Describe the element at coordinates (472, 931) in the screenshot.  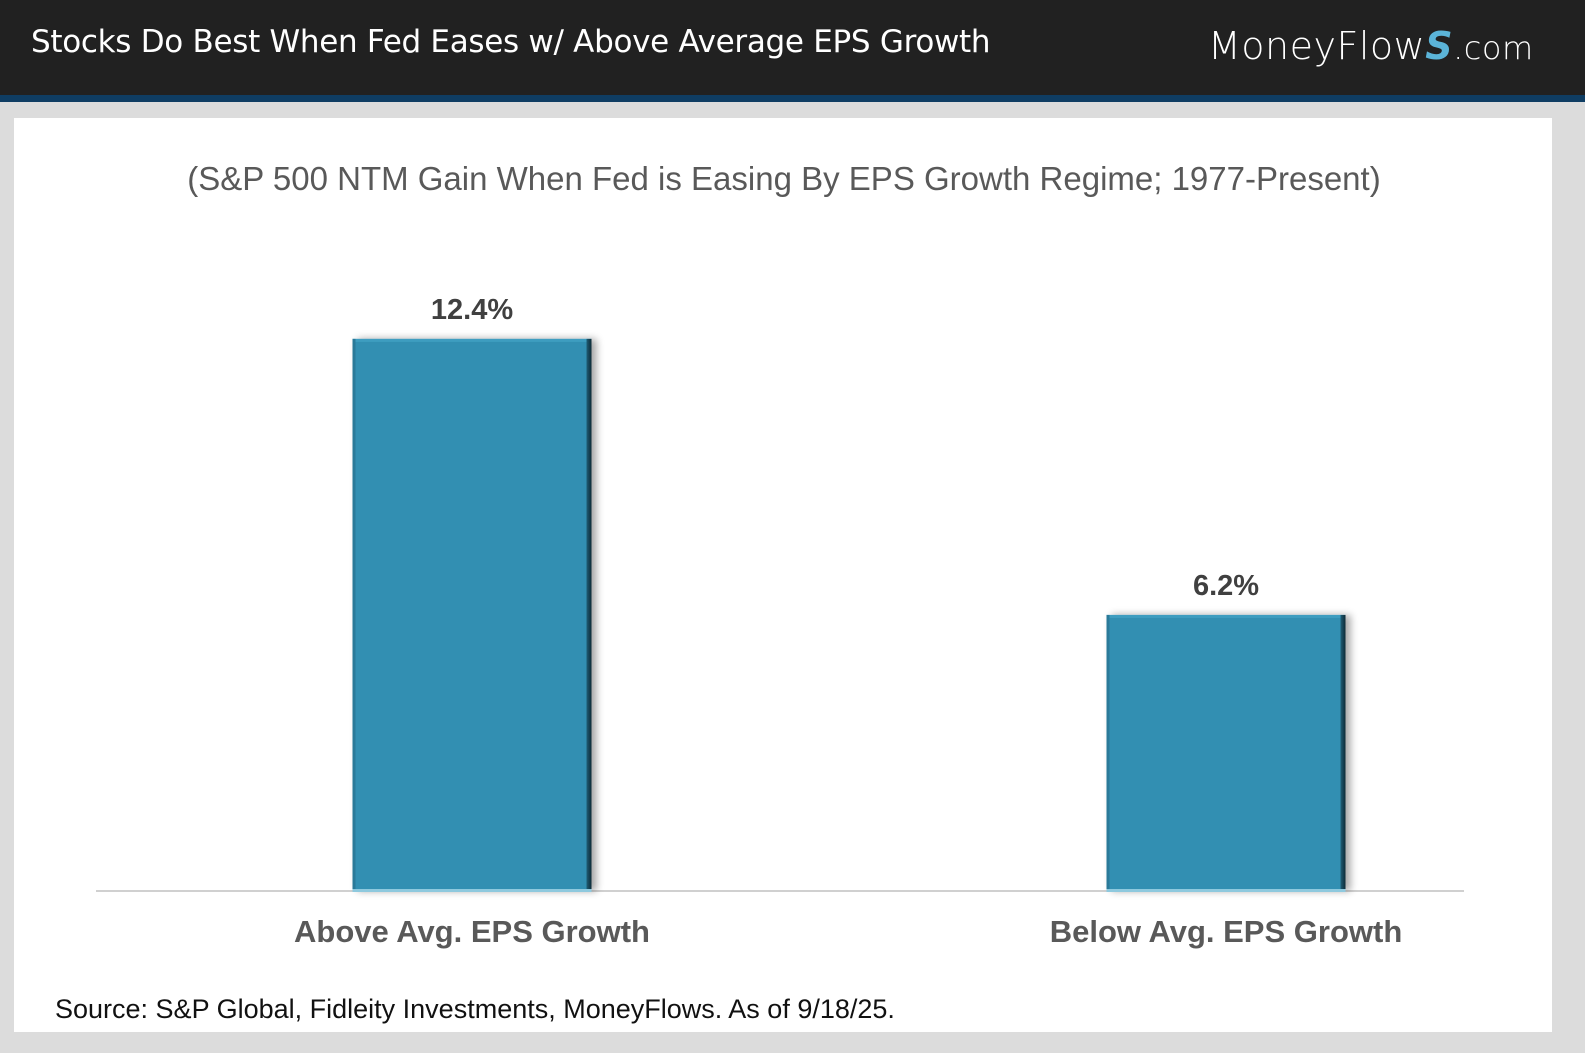
I see `x-tick-label: Above Avg. EPS Growth` at that location.